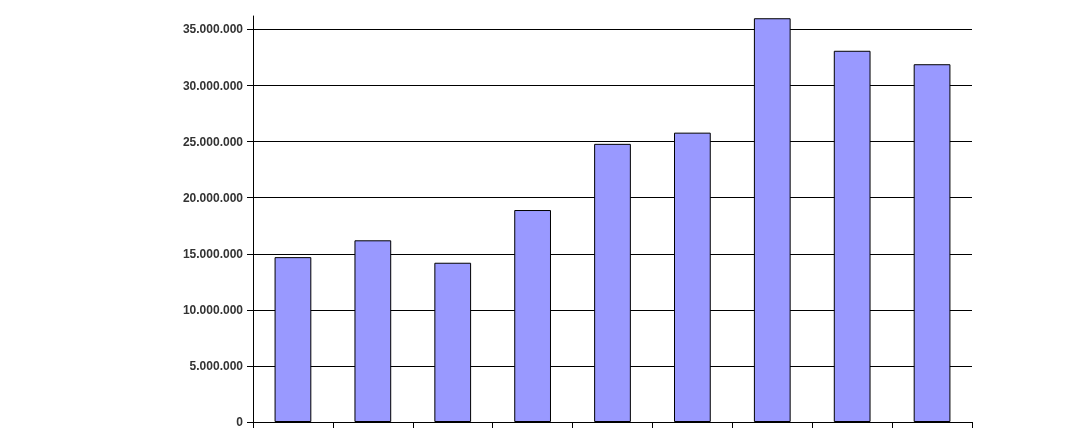  Describe the element at coordinates (213, 141) in the screenshot. I see `y-tick-label: 25.000.000` at that location.